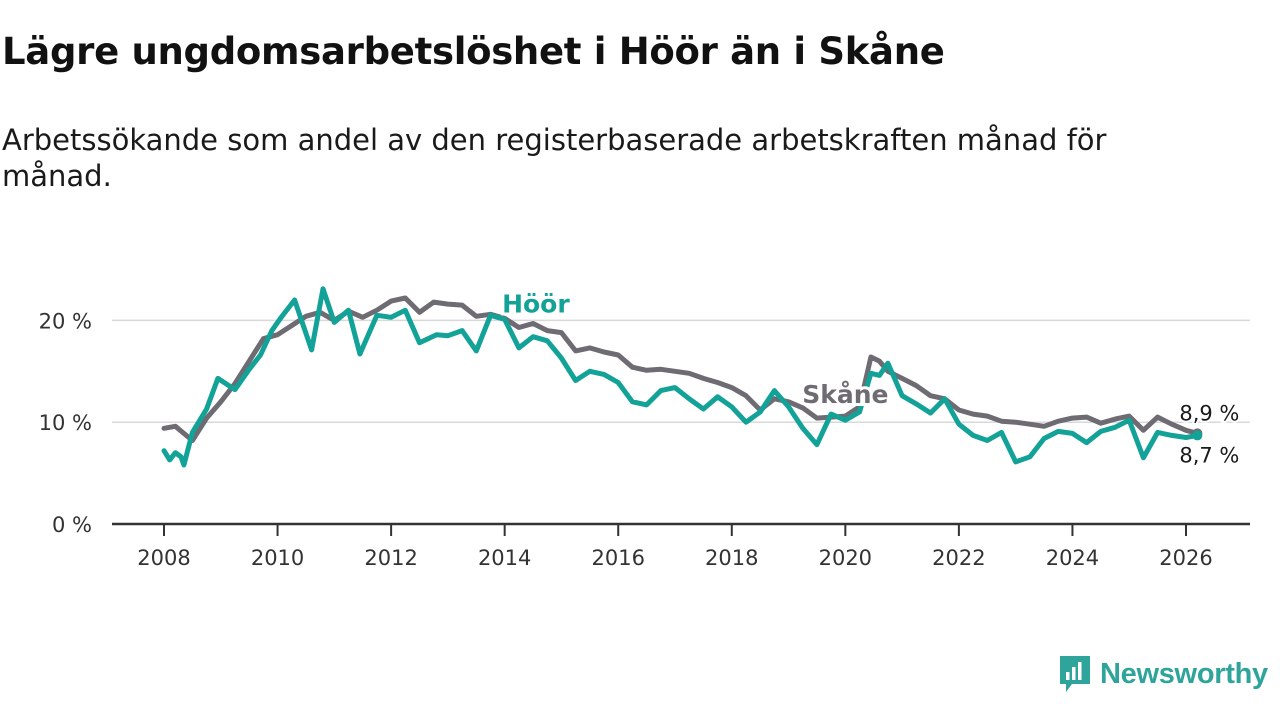  I want to click on series-name-label: Skåne, so click(845, 394).